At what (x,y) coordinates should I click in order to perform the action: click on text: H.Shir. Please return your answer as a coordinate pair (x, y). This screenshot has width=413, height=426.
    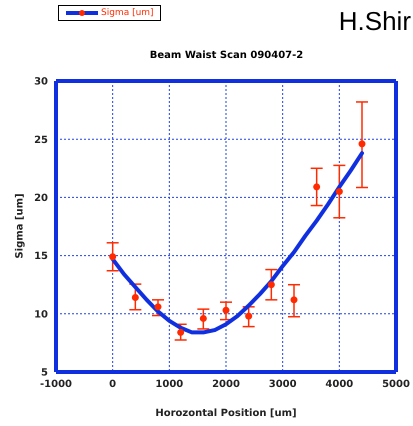
    Looking at the image, I should click on (374, 21).